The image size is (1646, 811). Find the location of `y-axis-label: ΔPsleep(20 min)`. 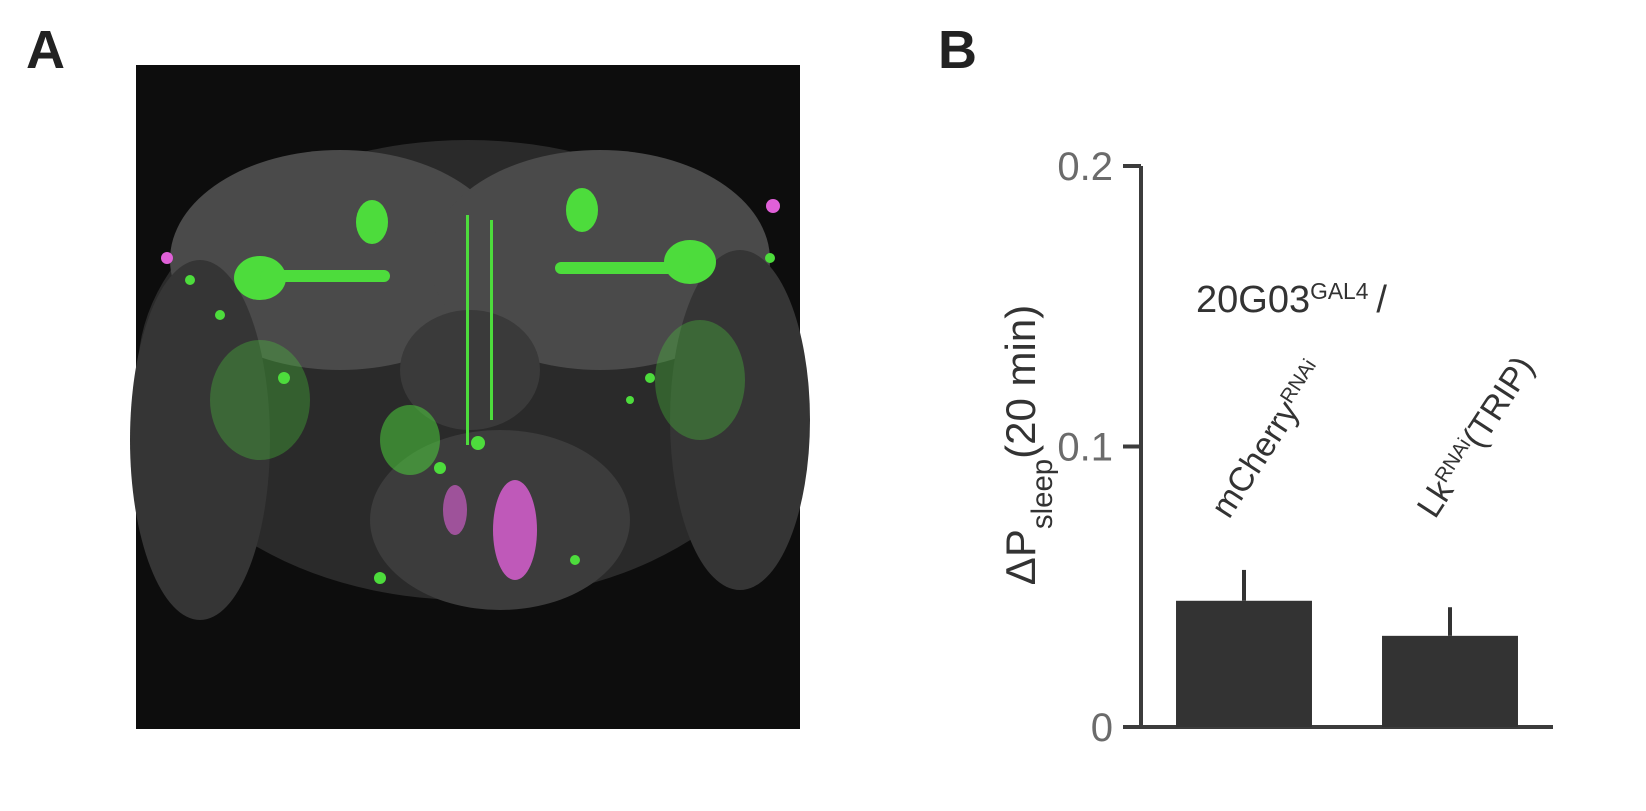

y-axis-label: ΔPsleep(20 min) is located at coordinates (1028, 445).